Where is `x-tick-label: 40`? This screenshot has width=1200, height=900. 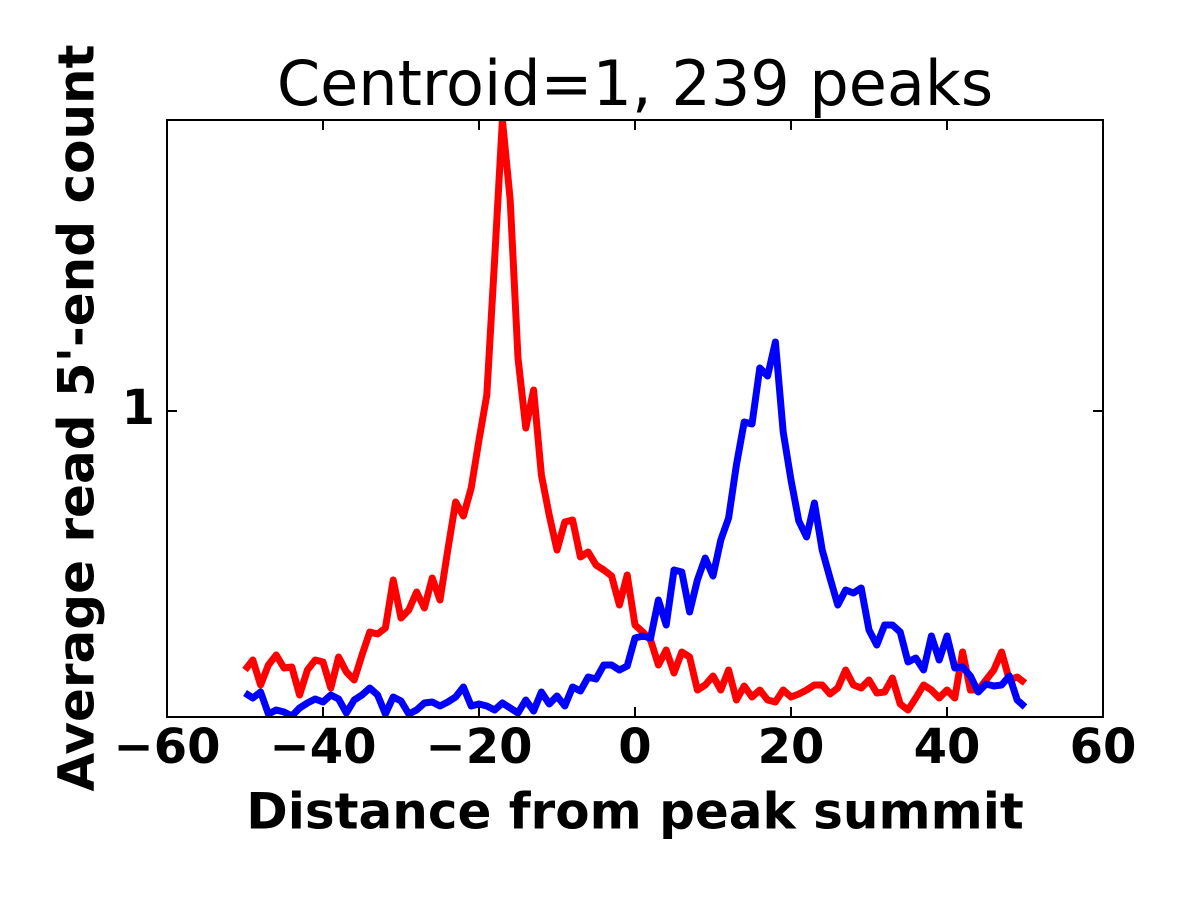 x-tick-label: 40 is located at coordinates (947, 747).